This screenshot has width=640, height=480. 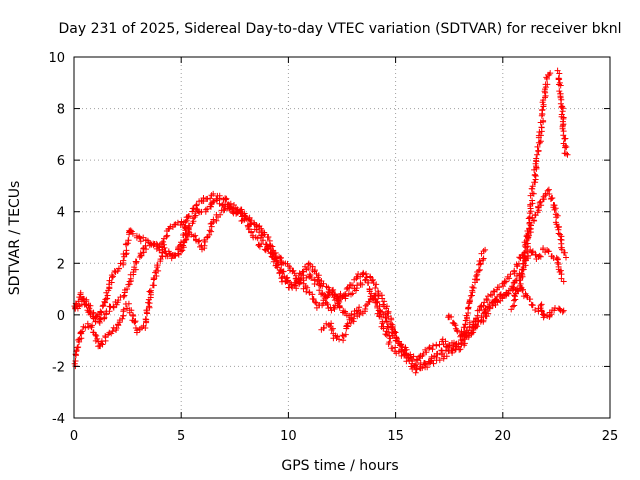 What do you see at coordinates (74, 436) in the screenshot?
I see `x-tick-label: 0` at bounding box center [74, 436].